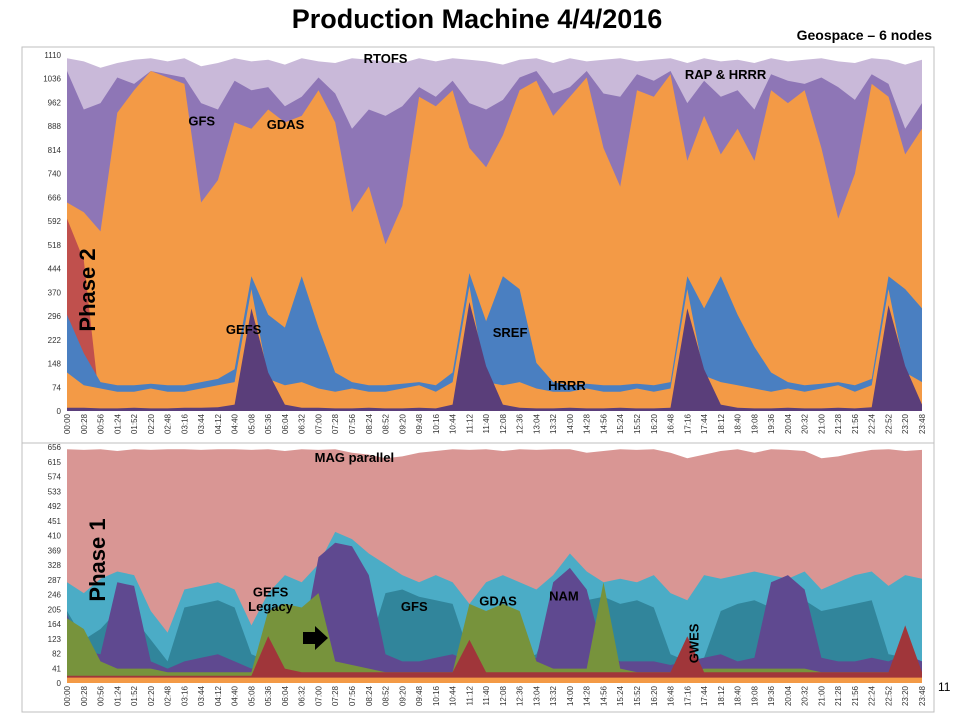 The width and height of the screenshot is (954, 719). What do you see at coordinates (55, 102) in the screenshot?
I see `y-tick-label: 962` at bounding box center [55, 102].